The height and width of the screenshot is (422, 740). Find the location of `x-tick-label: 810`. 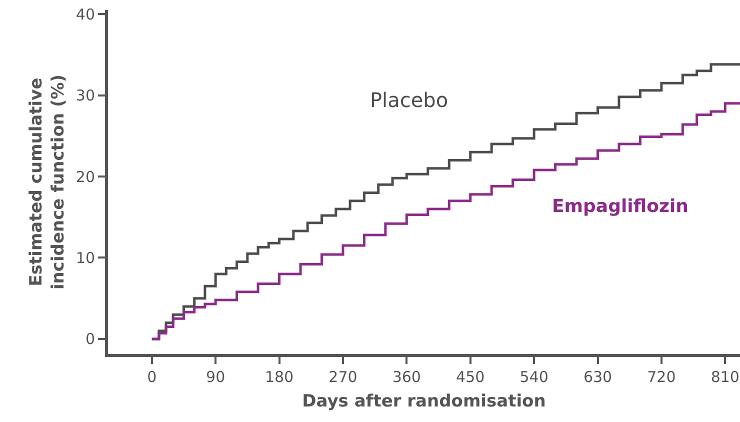

x-tick-label: 810 is located at coordinates (725, 377).